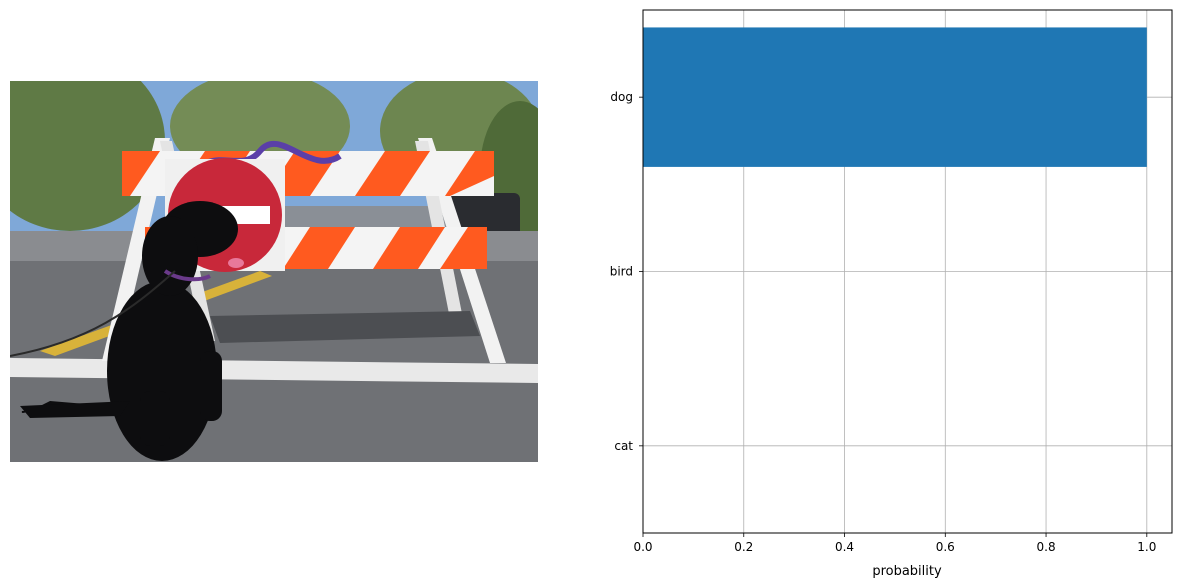 The height and width of the screenshot is (587, 1180). What do you see at coordinates (621, 272) in the screenshot?
I see `y-tick-label-bird: bird` at bounding box center [621, 272].